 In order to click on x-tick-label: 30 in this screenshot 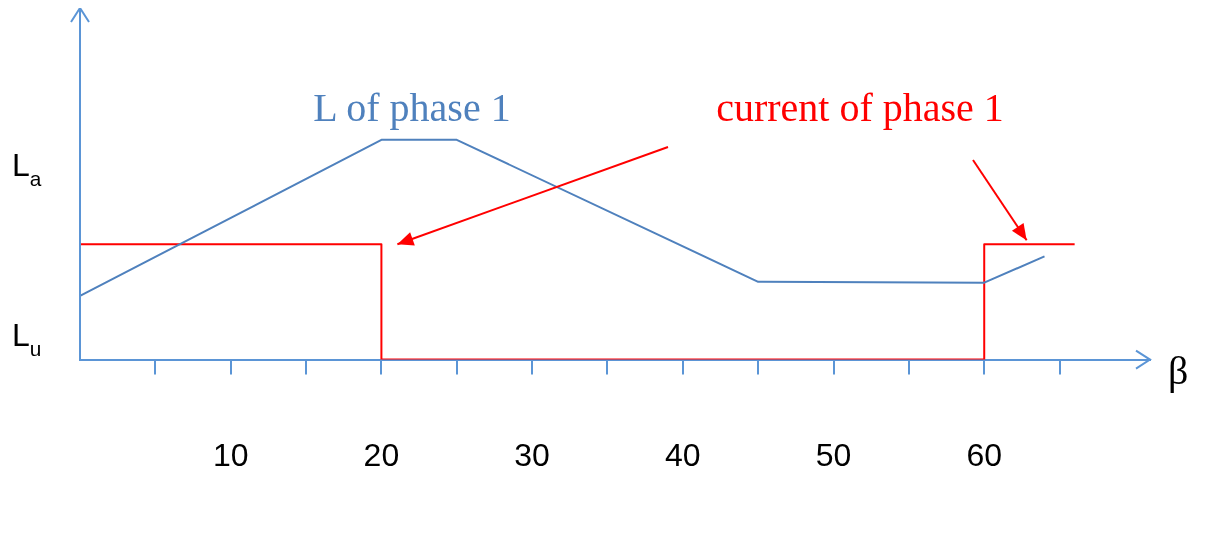, I will do `click(532, 454)`.